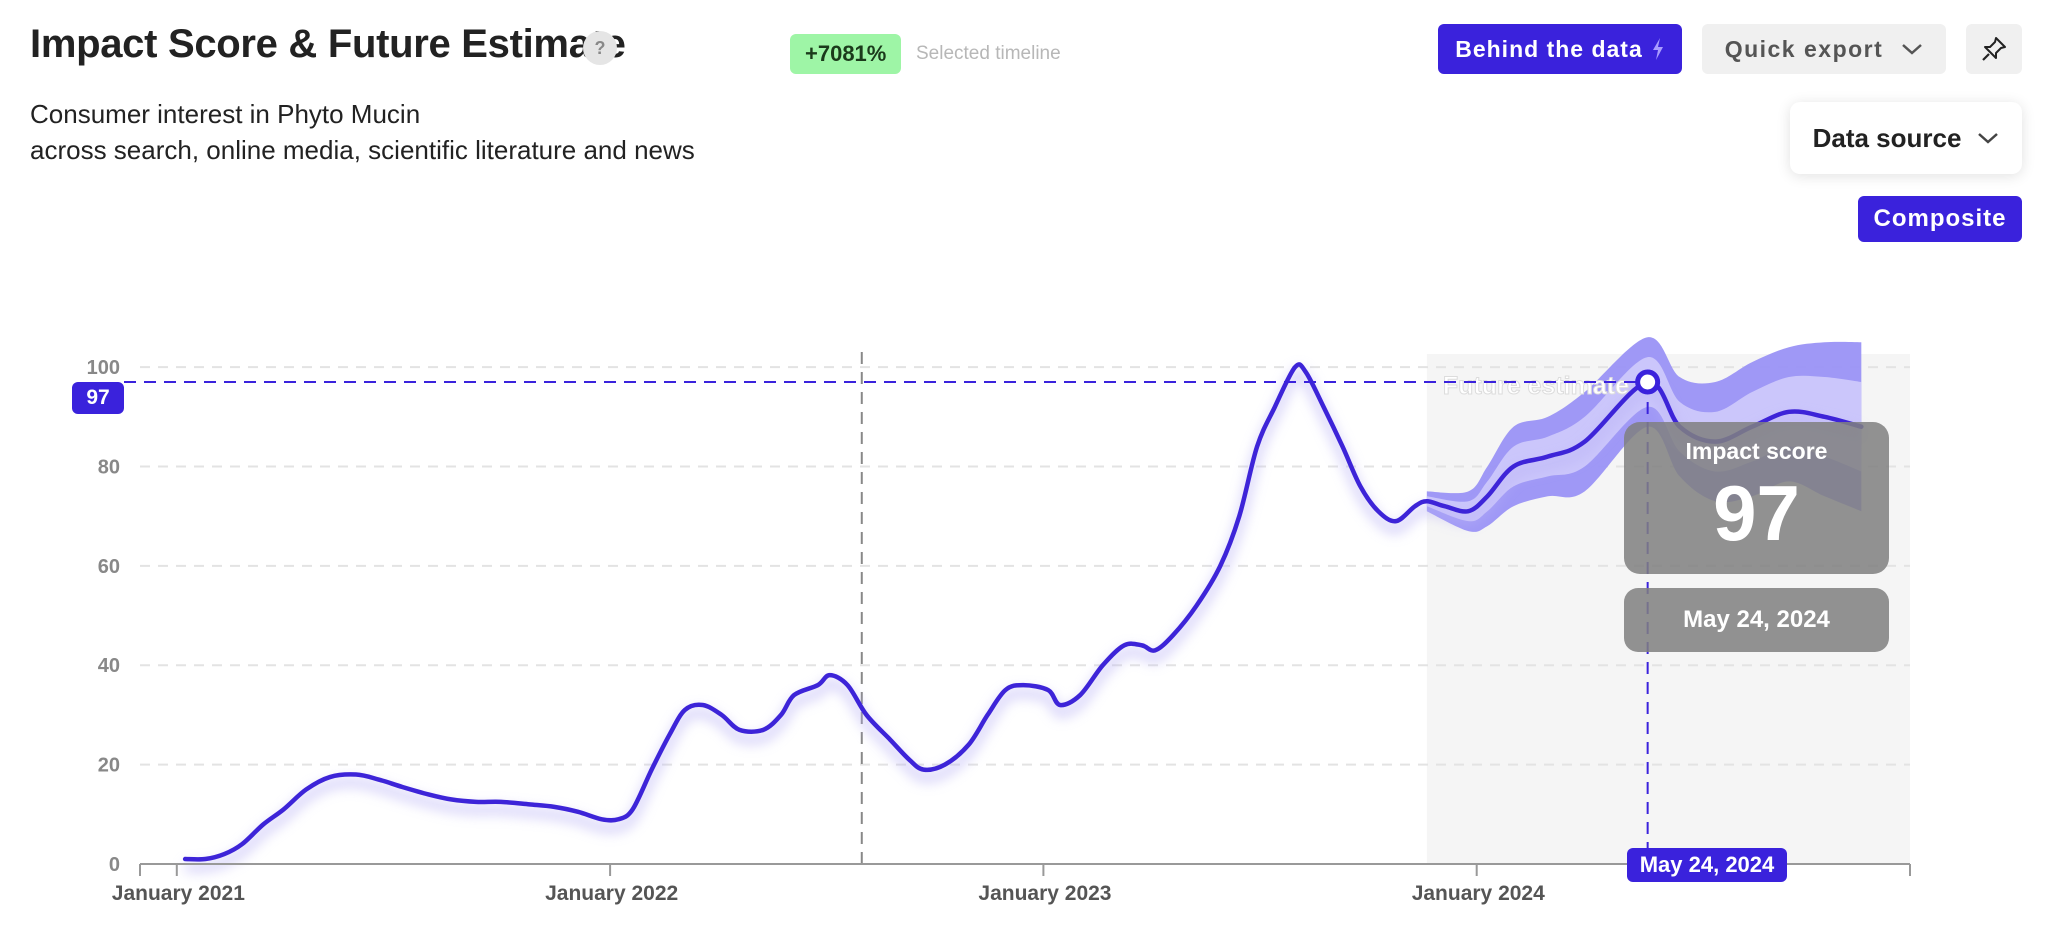  Describe the element at coordinates (1549, 48) in the screenshot. I see `behind-the-data-label: Behind the data` at that location.